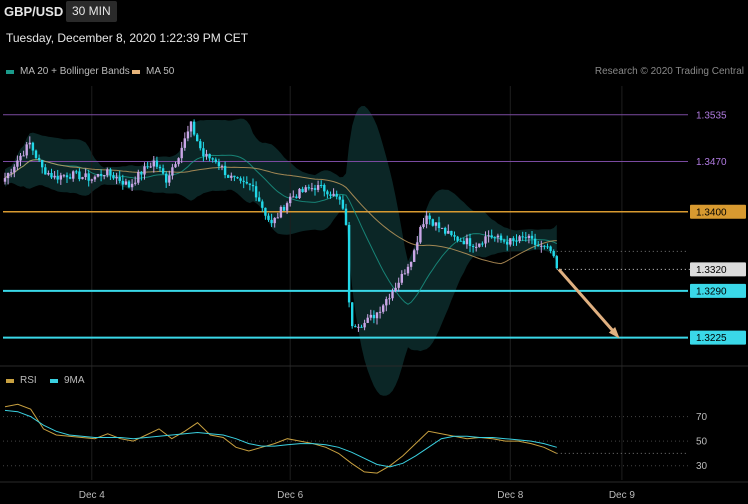  What do you see at coordinates (34, 11) in the screenshot?
I see `symbol-label: GBP/USD` at bounding box center [34, 11].